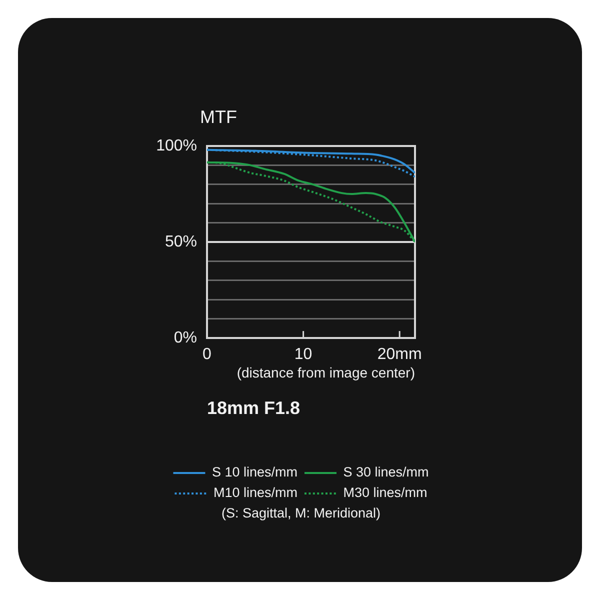 This screenshot has width=600, height=600. What do you see at coordinates (385, 492) in the screenshot?
I see `legend-label: M30 lines/mm` at bounding box center [385, 492].